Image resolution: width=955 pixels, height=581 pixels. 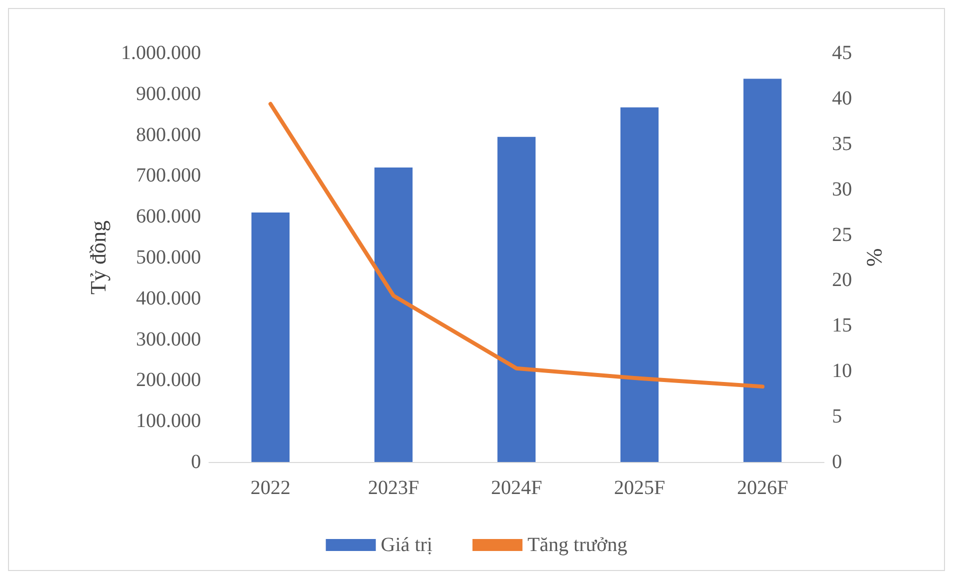 I want to click on y-tick-label: 200.000, so click(x=168, y=380).